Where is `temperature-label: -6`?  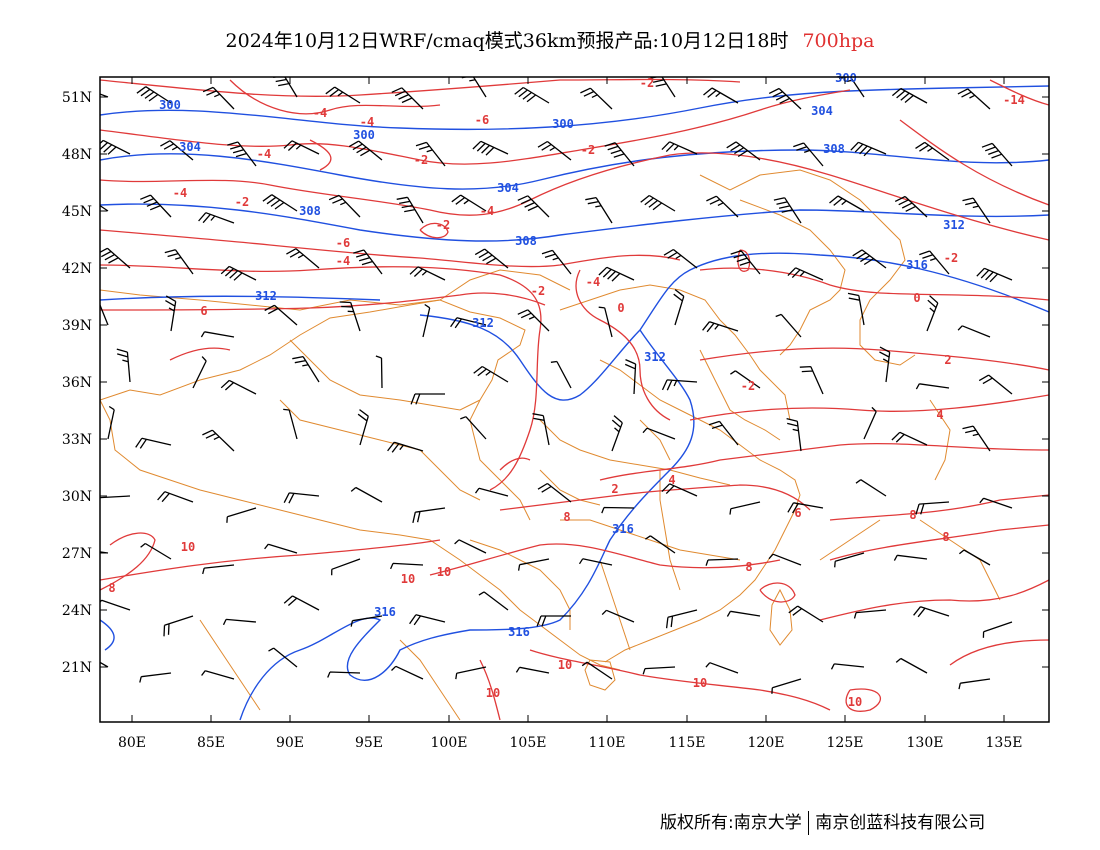
temperature-label: -6 is located at coordinates (482, 120).